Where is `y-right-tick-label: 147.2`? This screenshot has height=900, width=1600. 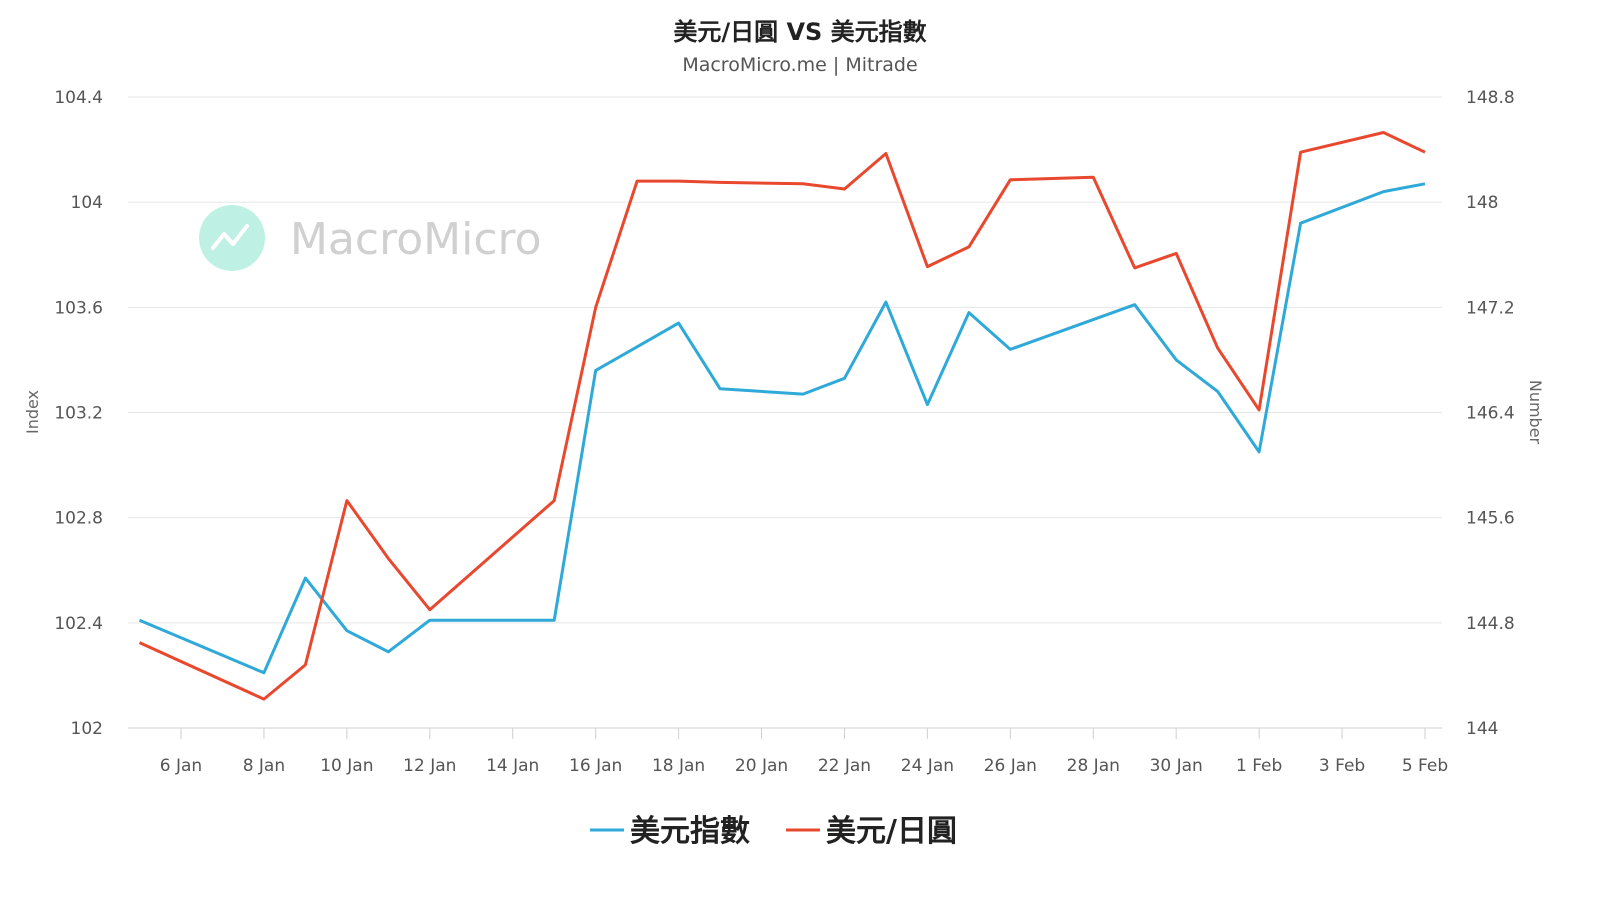
y-right-tick-label: 147.2 is located at coordinates (1490, 308).